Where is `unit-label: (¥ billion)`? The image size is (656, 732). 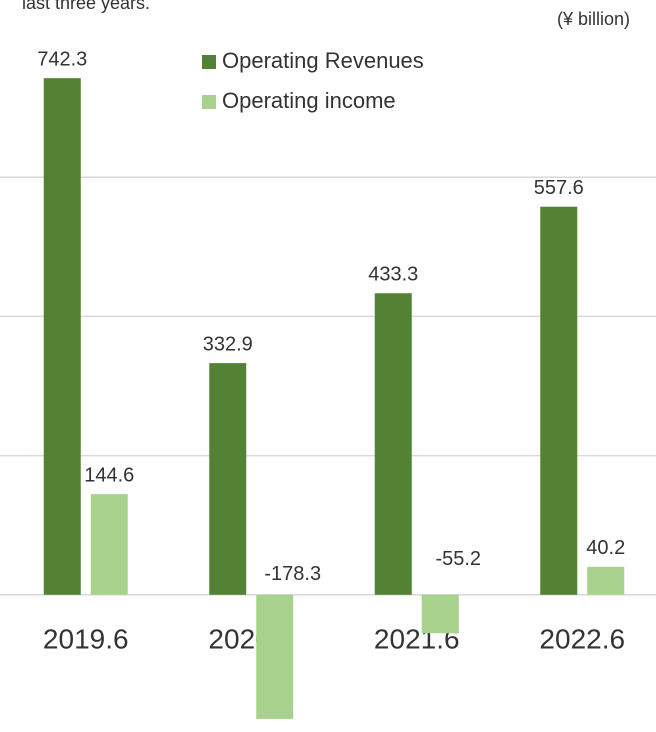 unit-label: (¥ billion) is located at coordinates (593, 19).